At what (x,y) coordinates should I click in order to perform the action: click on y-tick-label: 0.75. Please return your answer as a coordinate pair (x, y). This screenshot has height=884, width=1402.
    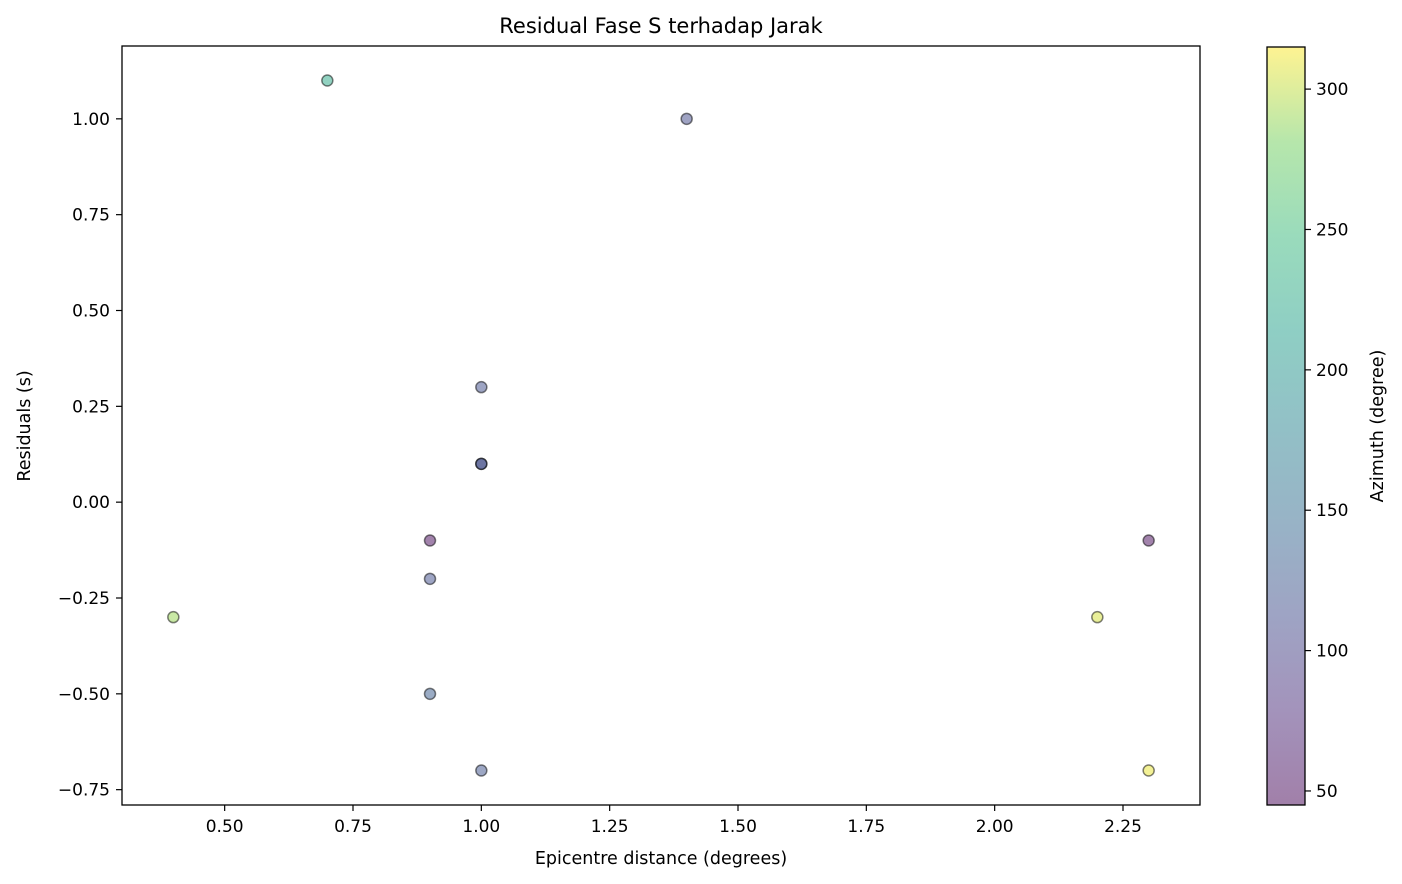
    Looking at the image, I should click on (91, 216).